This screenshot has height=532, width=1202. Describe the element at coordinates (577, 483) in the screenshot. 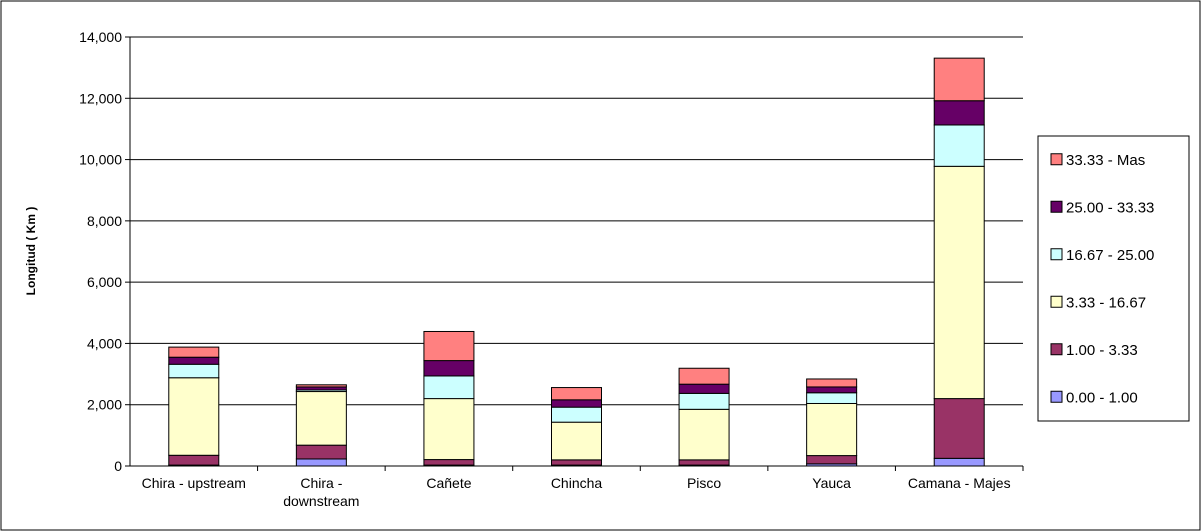

I see `x-tick-label: Chincha` at that location.